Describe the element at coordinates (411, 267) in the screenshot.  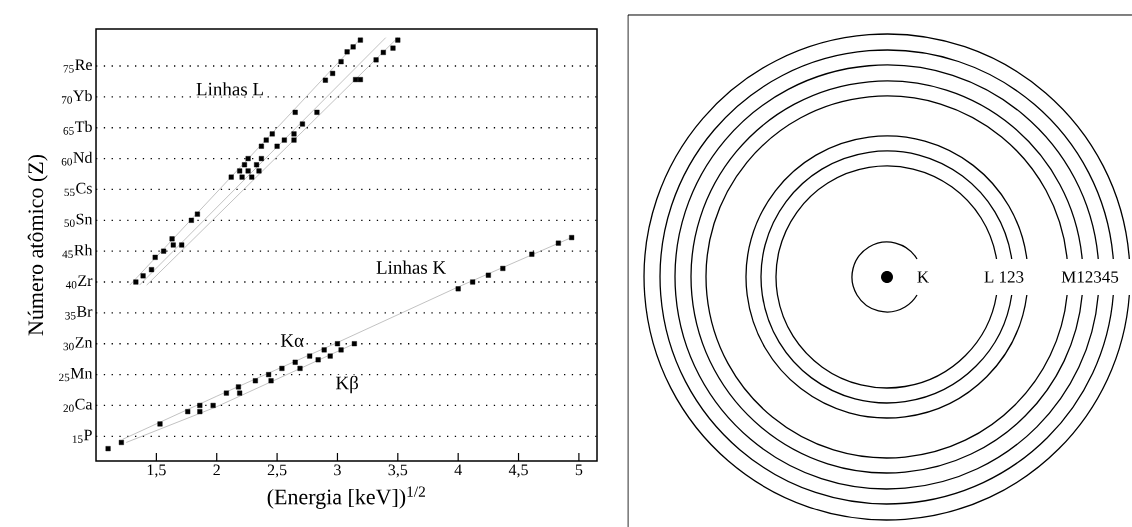
I see `annotation: Linhas K` at that location.